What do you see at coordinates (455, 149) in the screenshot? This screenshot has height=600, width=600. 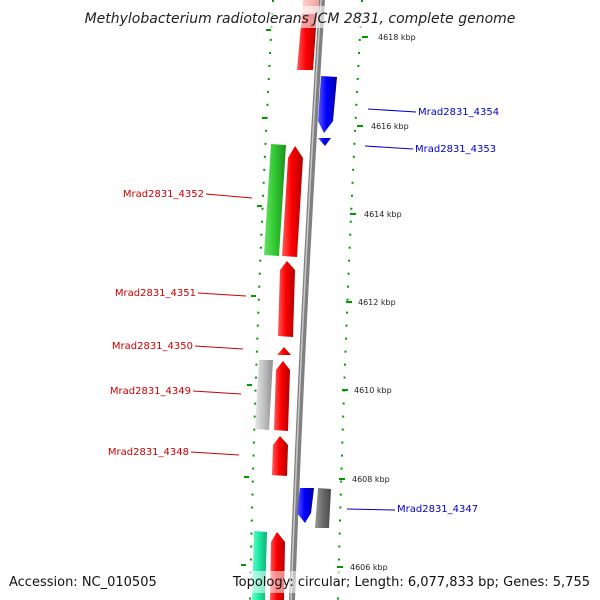 I see `gene-label-4353: Mrad2831_4353` at bounding box center [455, 149].